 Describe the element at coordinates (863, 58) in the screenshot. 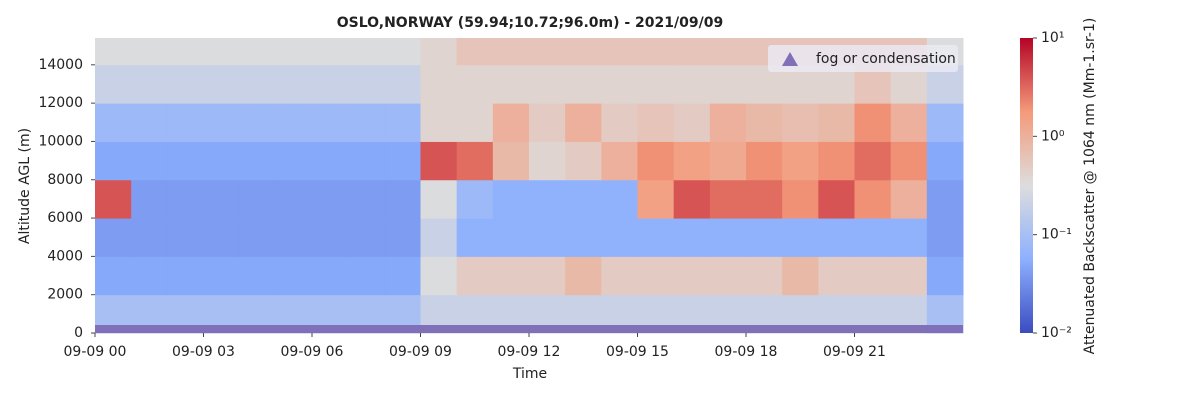

I see `legend: fog or condensation` at that location.